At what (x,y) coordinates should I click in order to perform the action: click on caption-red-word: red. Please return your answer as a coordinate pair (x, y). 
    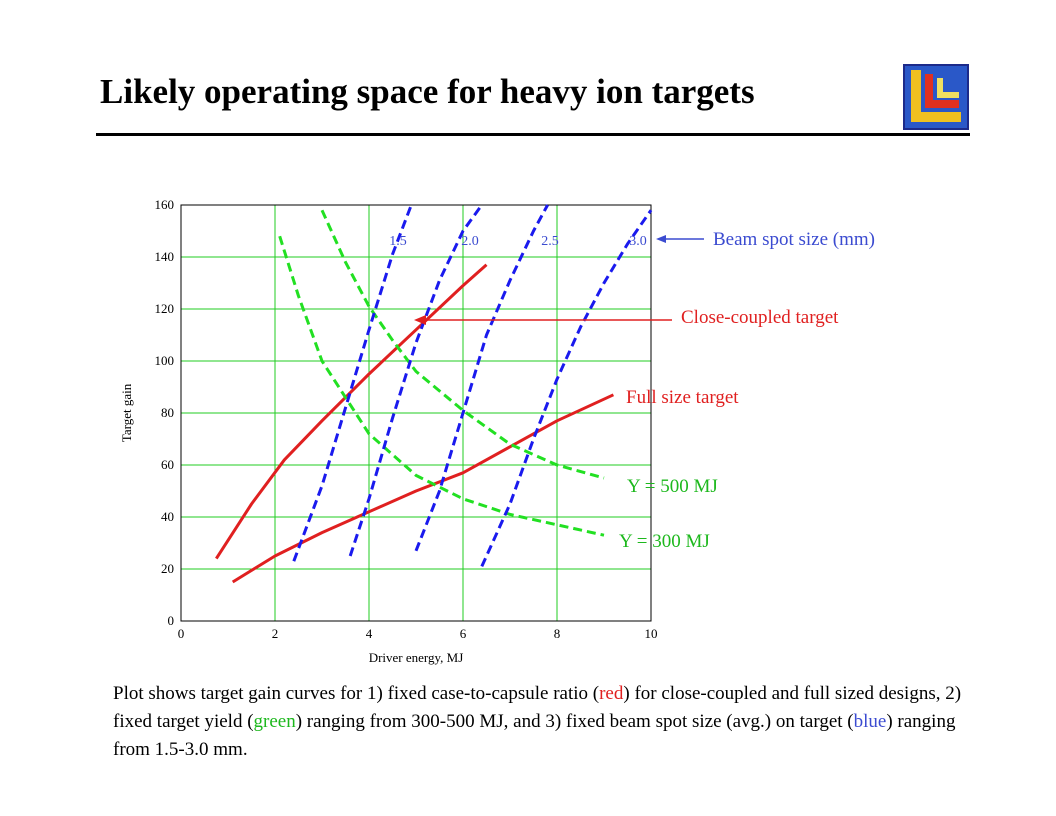
    Looking at the image, I should click on (611, 693).